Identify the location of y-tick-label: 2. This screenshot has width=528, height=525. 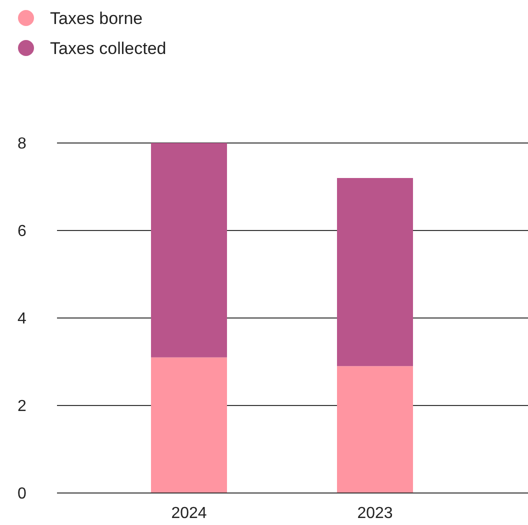
(22, 407).